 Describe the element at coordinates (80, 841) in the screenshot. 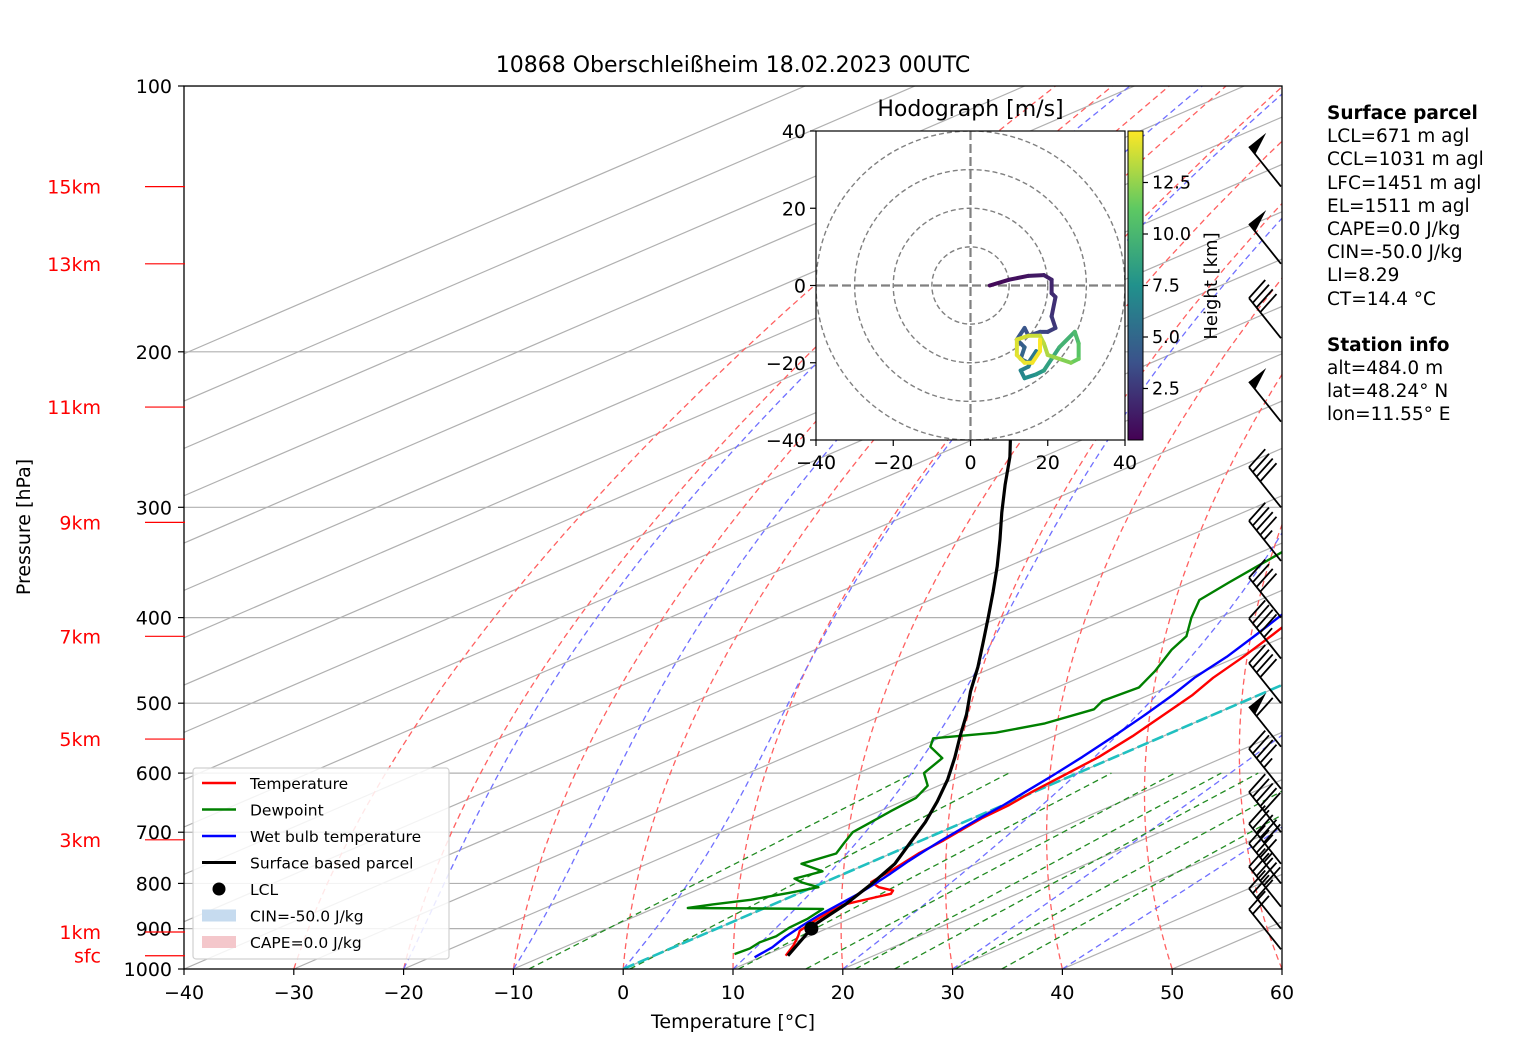

I see `height-label: 3km` at that location.